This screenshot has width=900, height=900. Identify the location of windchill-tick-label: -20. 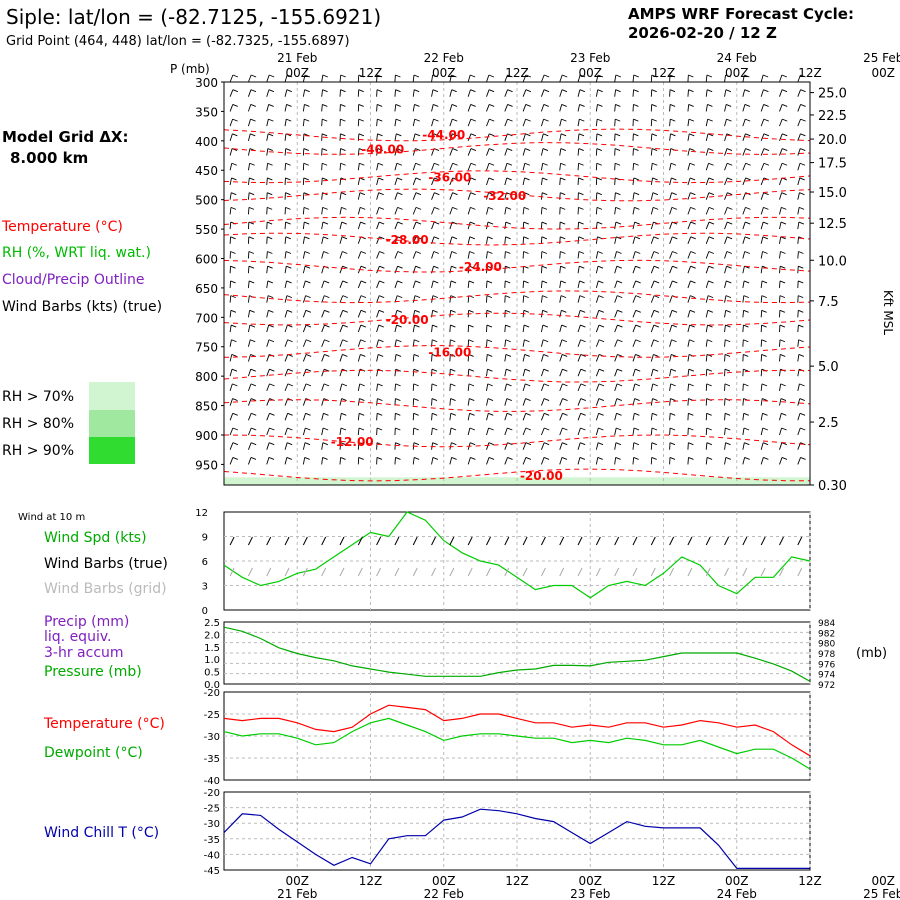
(212, 793).